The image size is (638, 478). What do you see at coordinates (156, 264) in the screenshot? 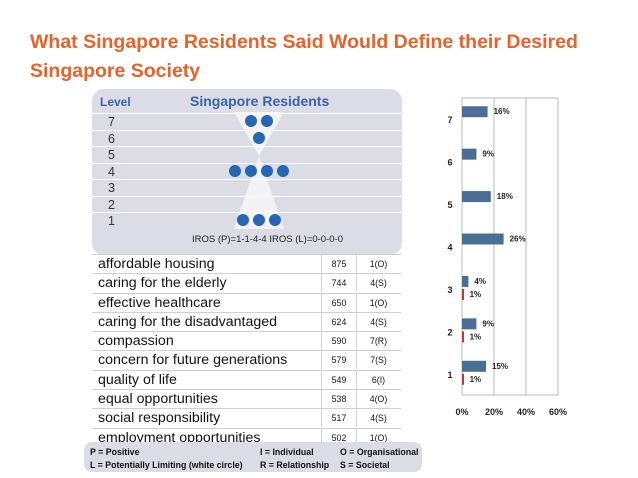
I see `value-name: affordable housing` at bounding box center [156, 264].